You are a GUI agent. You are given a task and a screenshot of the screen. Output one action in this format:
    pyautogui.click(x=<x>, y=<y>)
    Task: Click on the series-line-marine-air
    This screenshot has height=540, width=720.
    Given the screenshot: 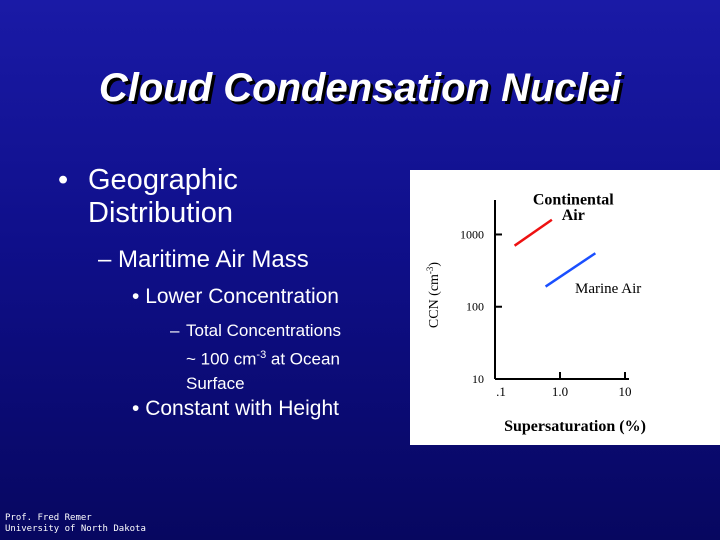 What is the action you would take?
    pyautogui.click(x=570, y=270)
    